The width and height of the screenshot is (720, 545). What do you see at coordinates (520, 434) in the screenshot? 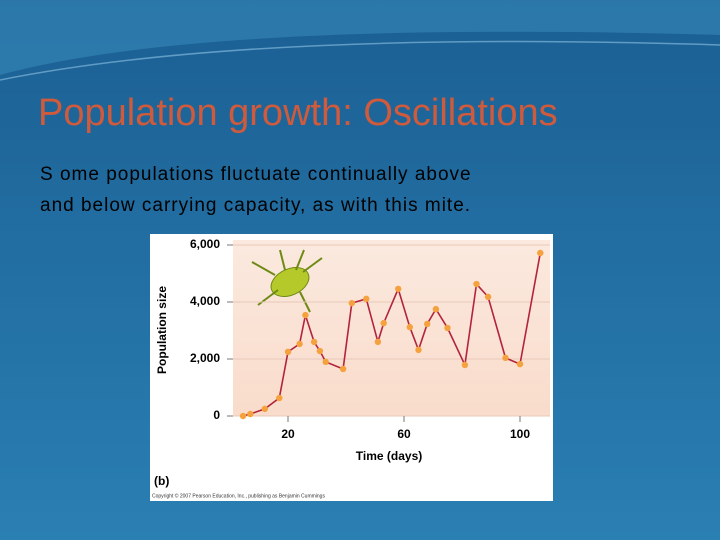
I see `x-tick-label: 100` at bounding box center [520, 434].